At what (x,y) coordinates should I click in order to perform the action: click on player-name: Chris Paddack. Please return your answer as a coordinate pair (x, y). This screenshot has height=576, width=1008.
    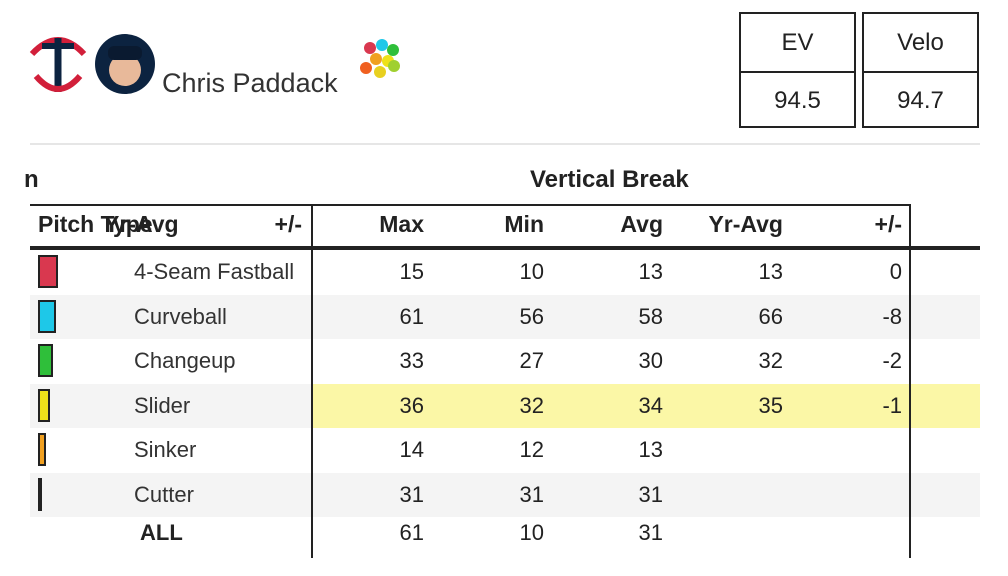
    Looking at the image, I should click on (250, 83).